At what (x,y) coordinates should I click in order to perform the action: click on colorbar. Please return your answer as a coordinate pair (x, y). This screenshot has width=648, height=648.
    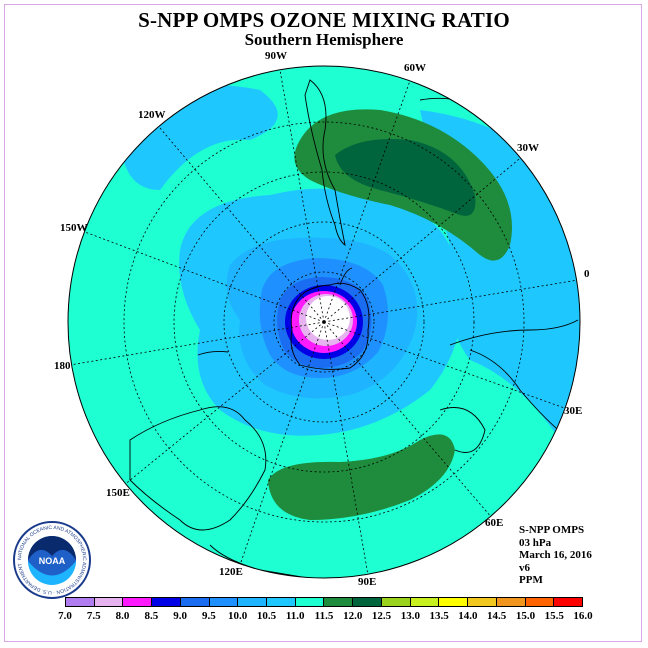
    Looking at the image, I should click on (324, 602).